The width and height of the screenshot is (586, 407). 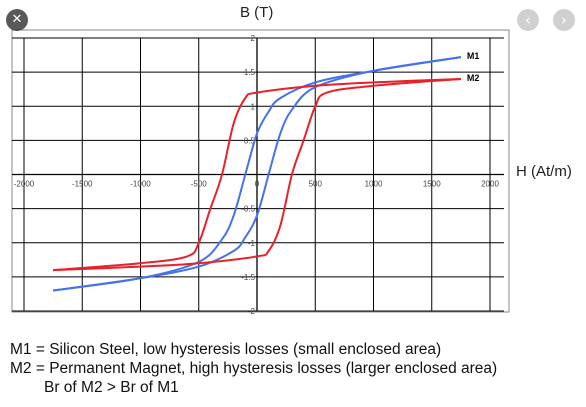 What do you see at coordinates (316, 184) in the screenshot?
I see `x-tick-label: 500` at bounding box center [316, 184].